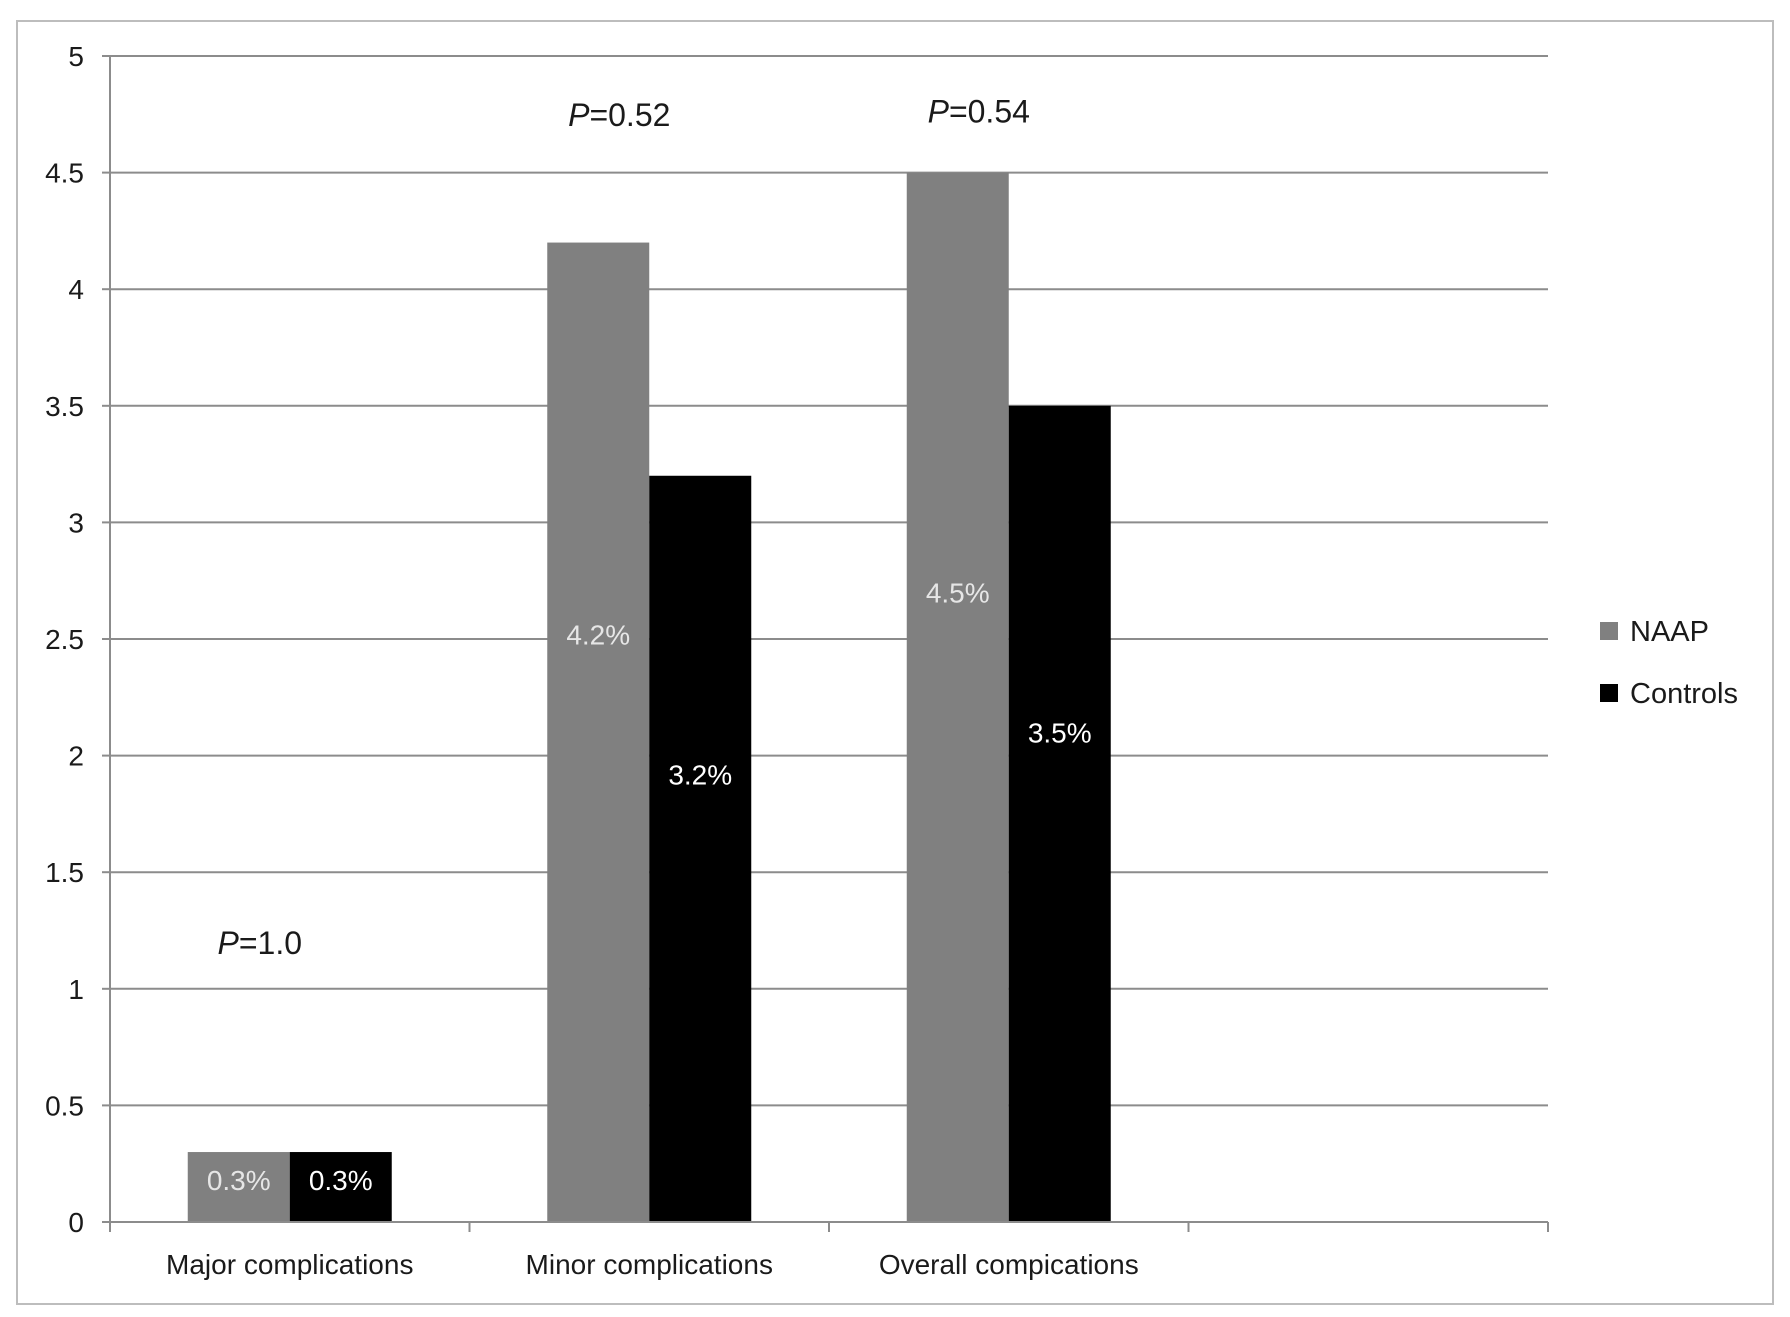  What do you see at coordinates (64, 406) in the screenshot?
I see `y-tick-label: 3.5` at bounding box center [64, 406].